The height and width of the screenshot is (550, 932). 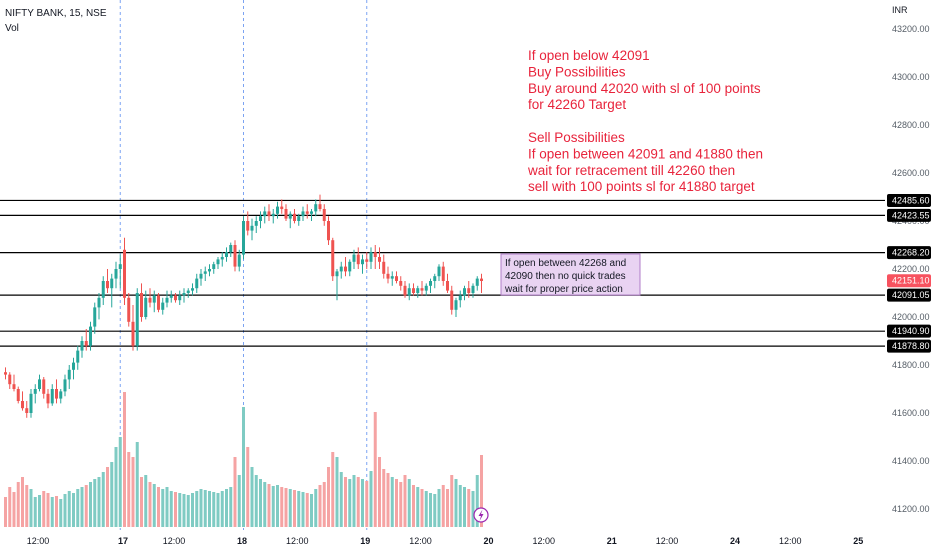 I want to click on last-price-tag: 42151.10, so click(x=909, y=281).